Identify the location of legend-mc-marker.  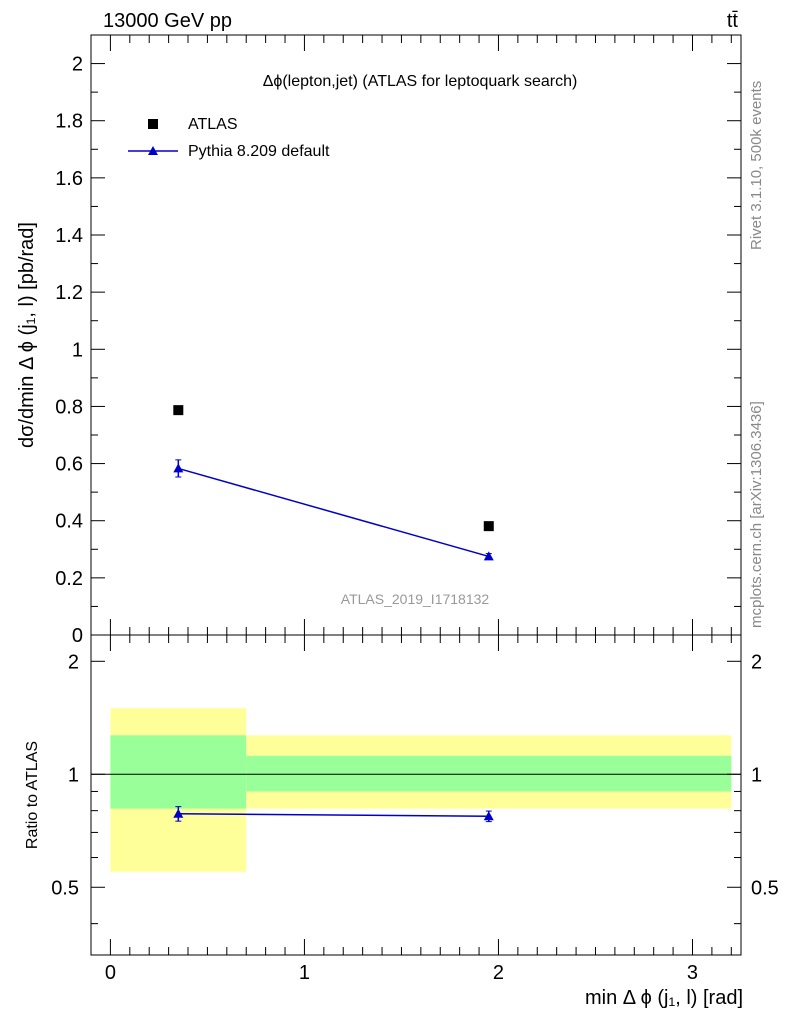
(153, 150).